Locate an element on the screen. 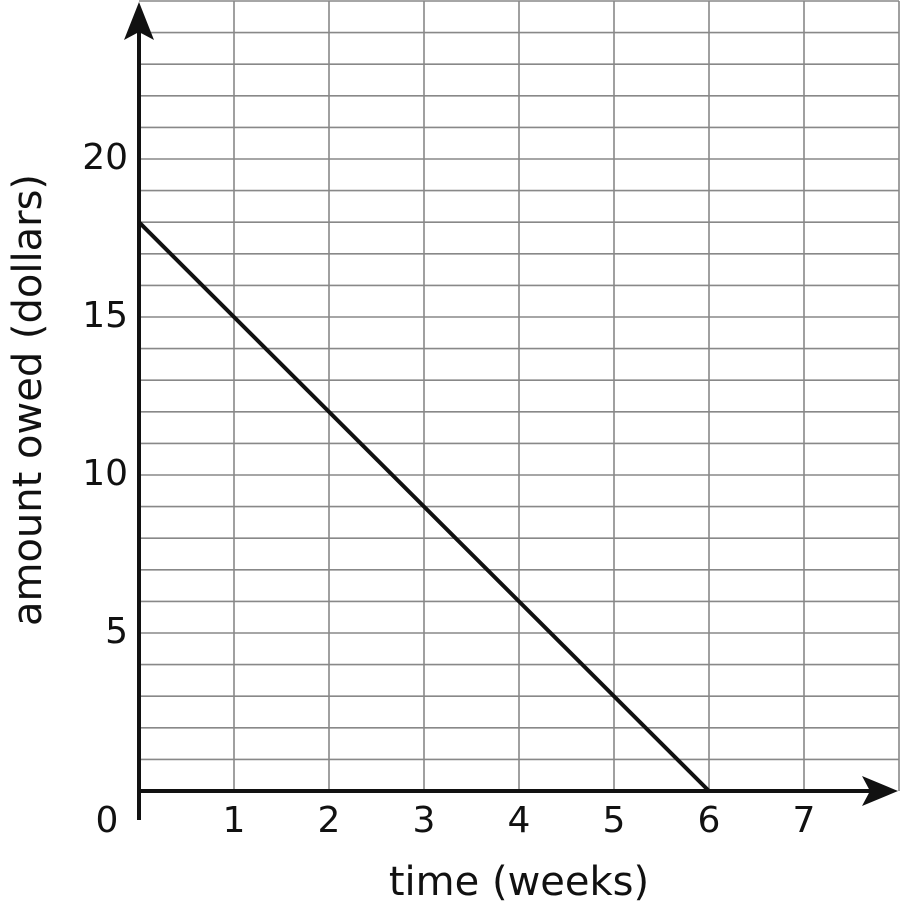  y-tick-label: 5 is located at coordinates (116, 631).